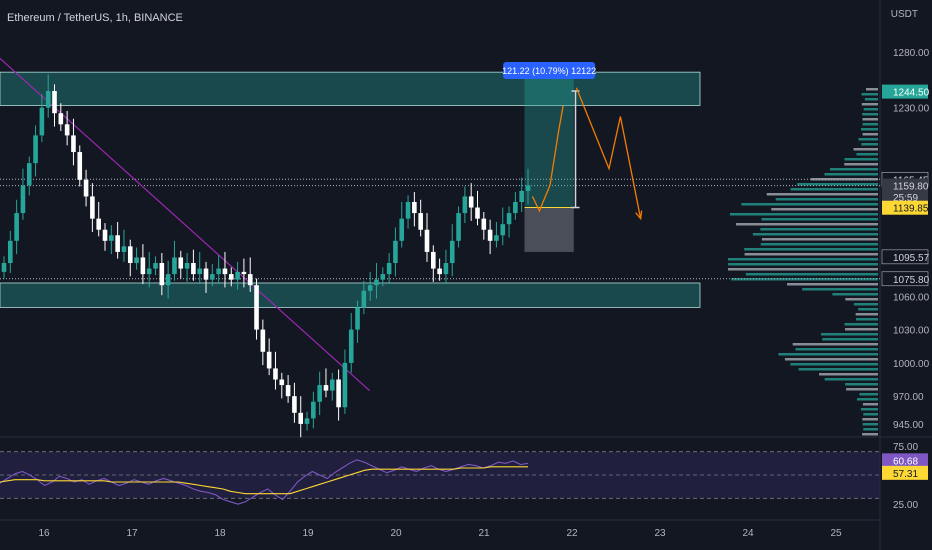  I want to click on time-tick: 22, so click(572, 533).